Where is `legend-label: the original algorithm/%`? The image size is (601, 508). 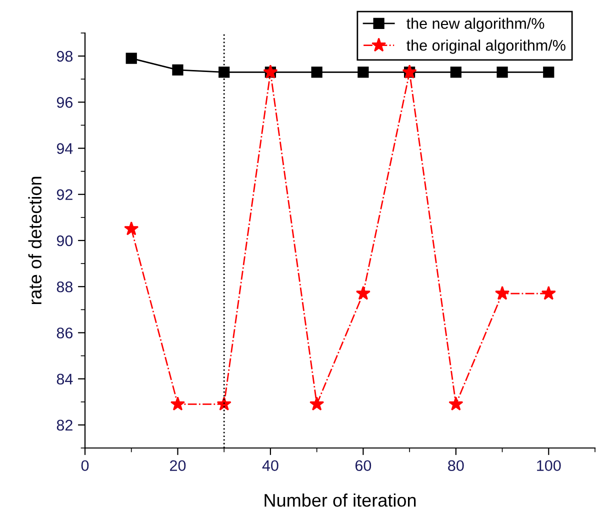
legend-label: the original algorithm/% is located at coordinates (486, 47).